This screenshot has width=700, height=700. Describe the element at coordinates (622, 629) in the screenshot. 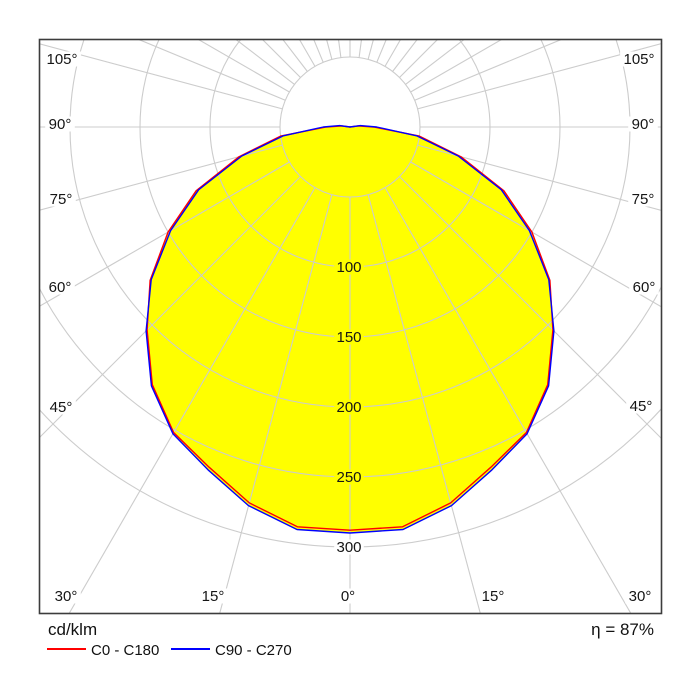

I see `efficiency-label: η = 87%` at that location.